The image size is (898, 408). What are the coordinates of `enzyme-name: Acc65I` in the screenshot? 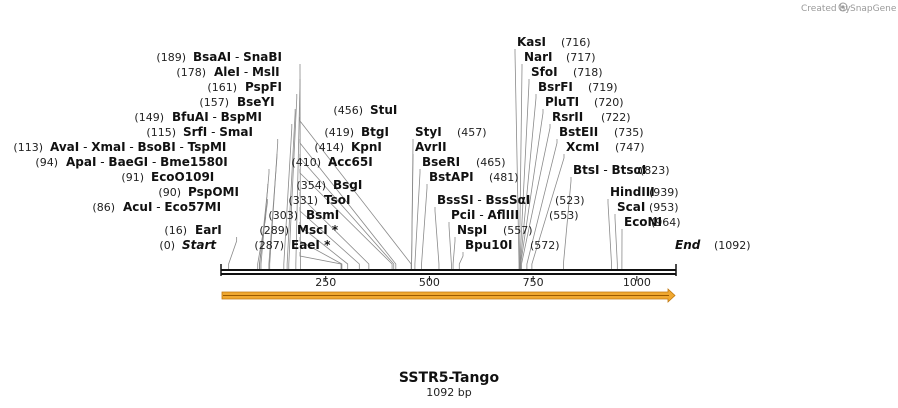 It's located at (350, 162).